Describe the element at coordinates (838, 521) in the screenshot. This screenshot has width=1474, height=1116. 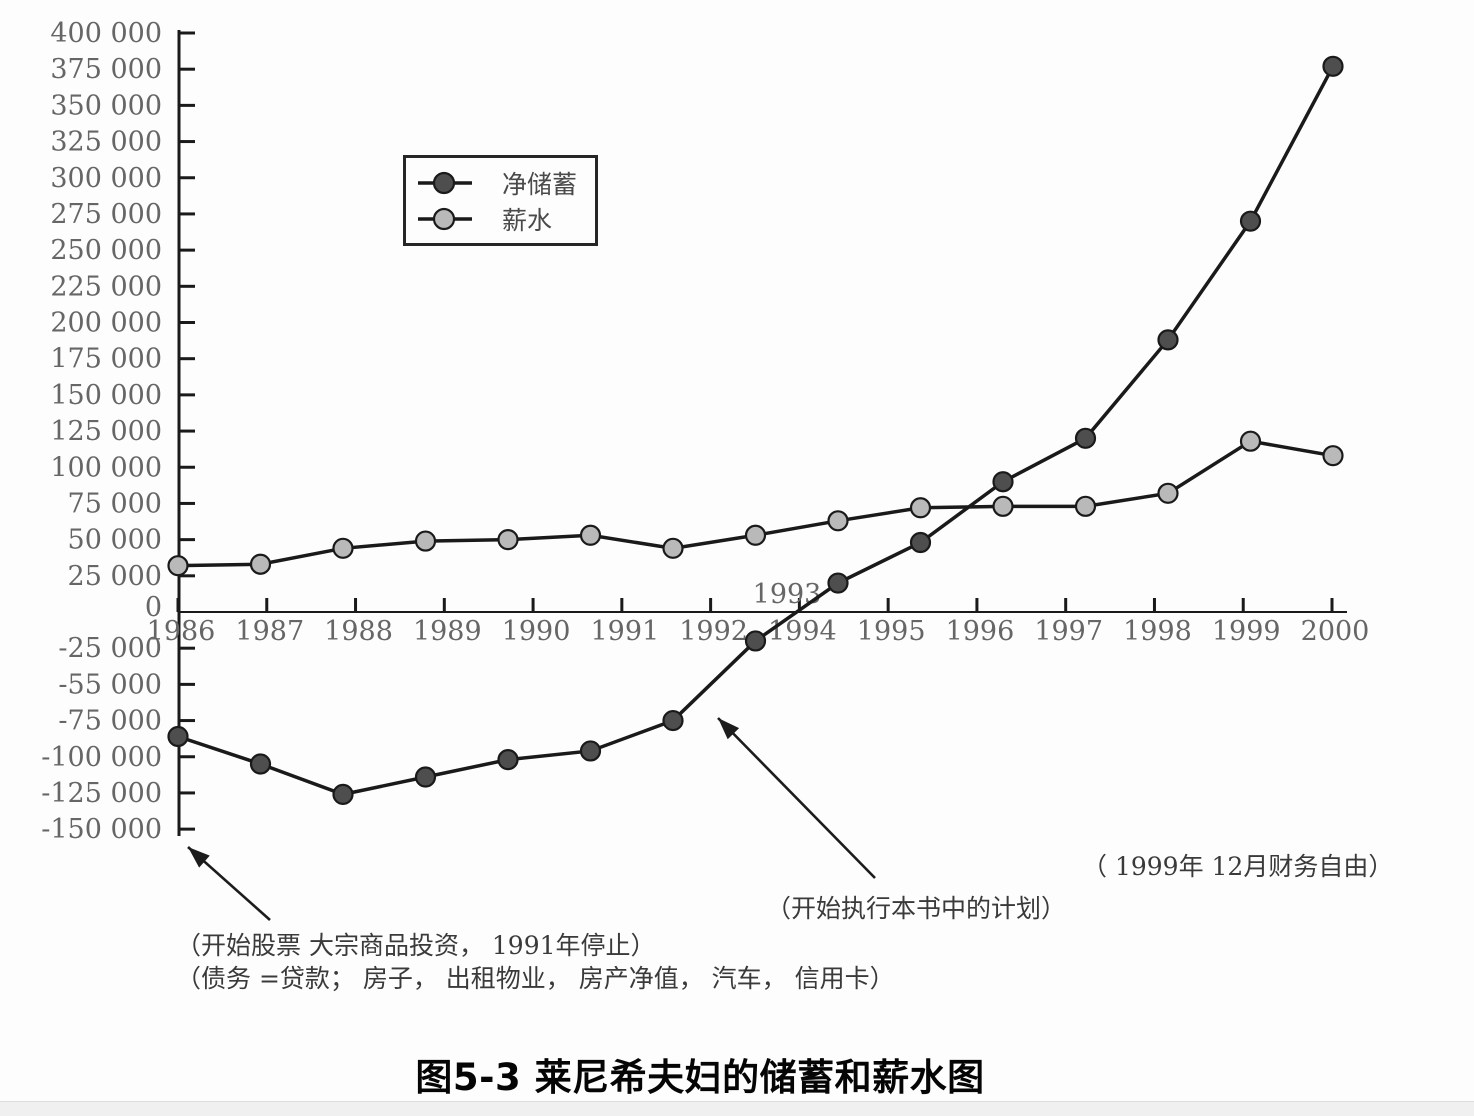
I see `data-point-salary-1994` at that location.